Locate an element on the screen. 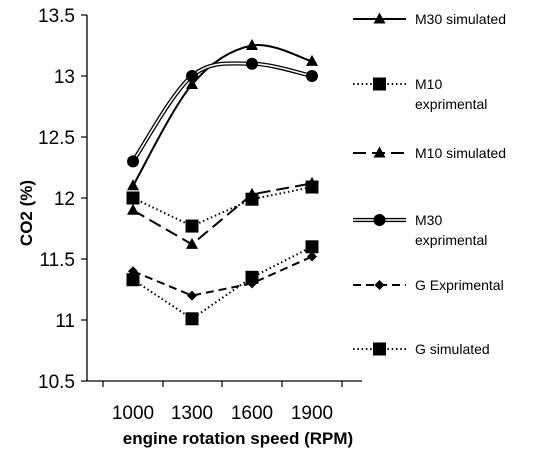 Image resolution: width=544 pixels, height=457 pixels. legend-item: M30 simulated is located at coordinates (429, 19).